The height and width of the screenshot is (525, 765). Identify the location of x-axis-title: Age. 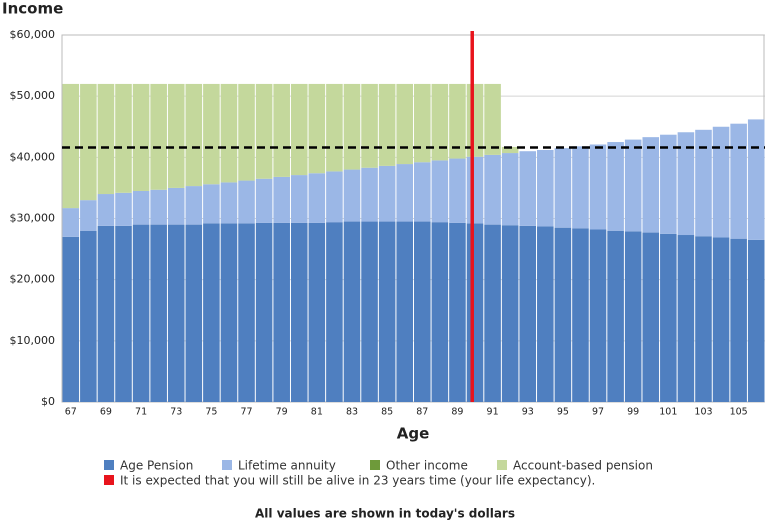
(413, 434).